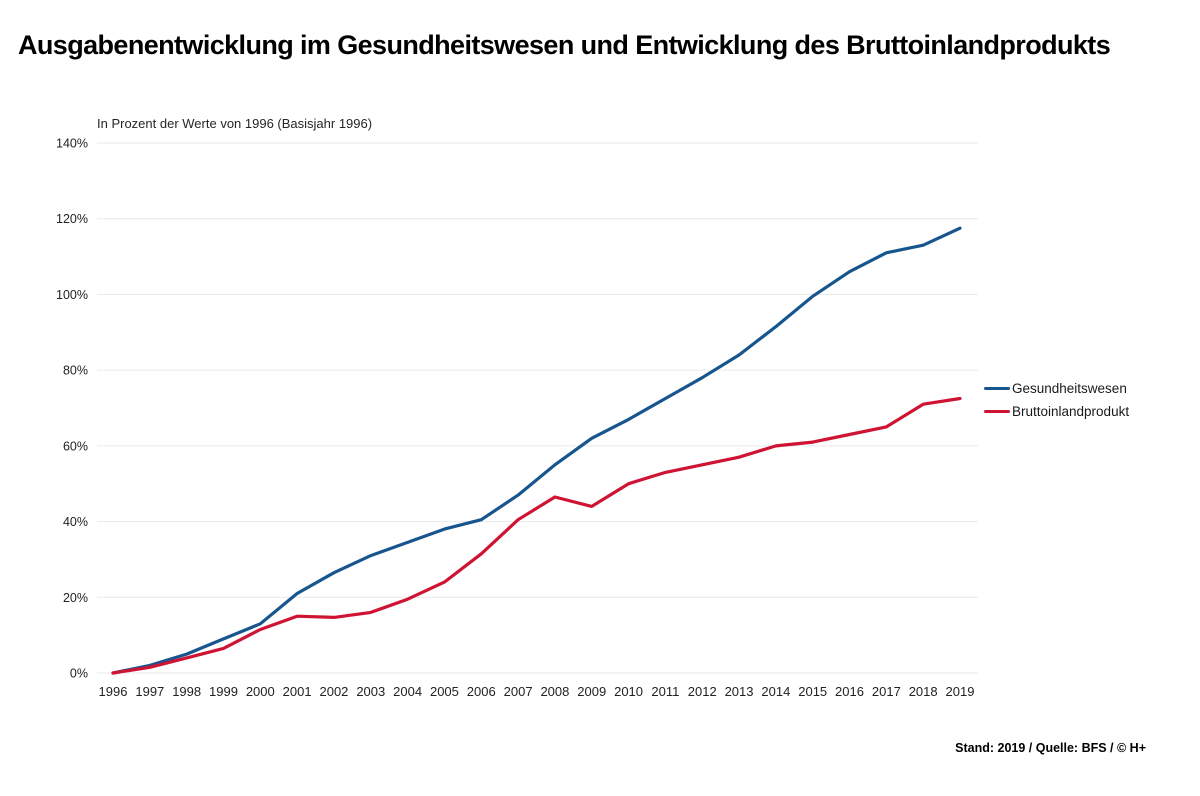 The height and width of the screenshot is (796, 1200). Describe the element at coordinates (997, 411) in the screenshot. I see `legend-line-swatch-red` at that location.